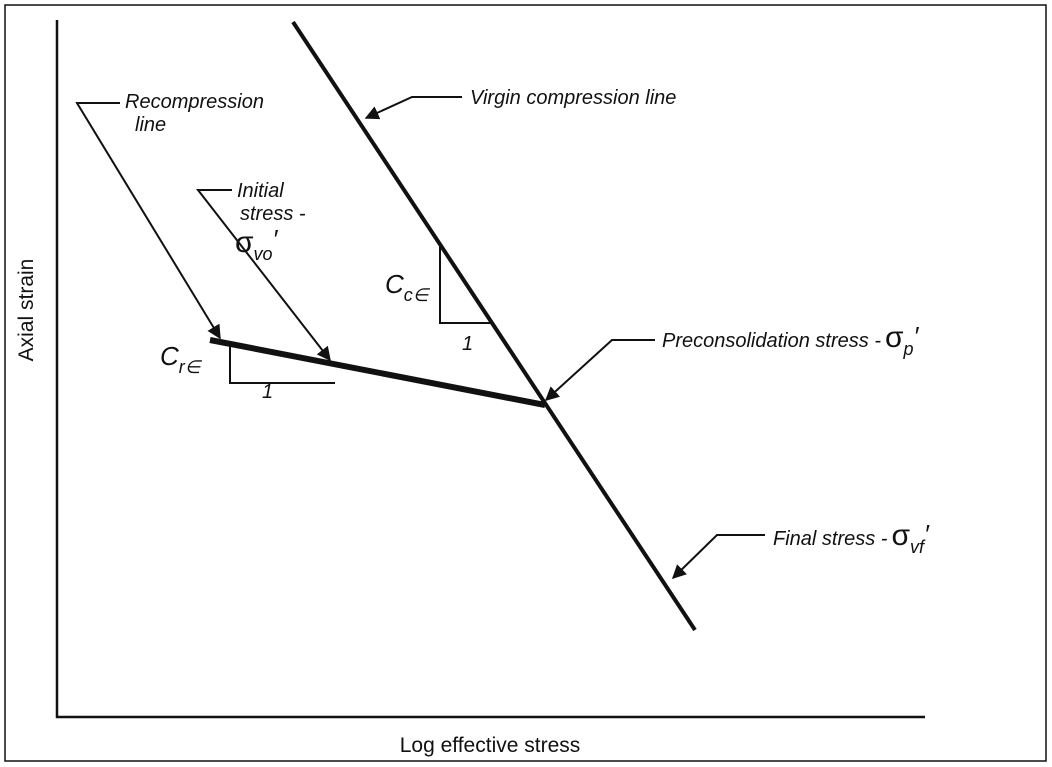 Image resolution: width=1052 pixels, height=767 pixels. I want to click on annotation: Initial, so click(260, 191).